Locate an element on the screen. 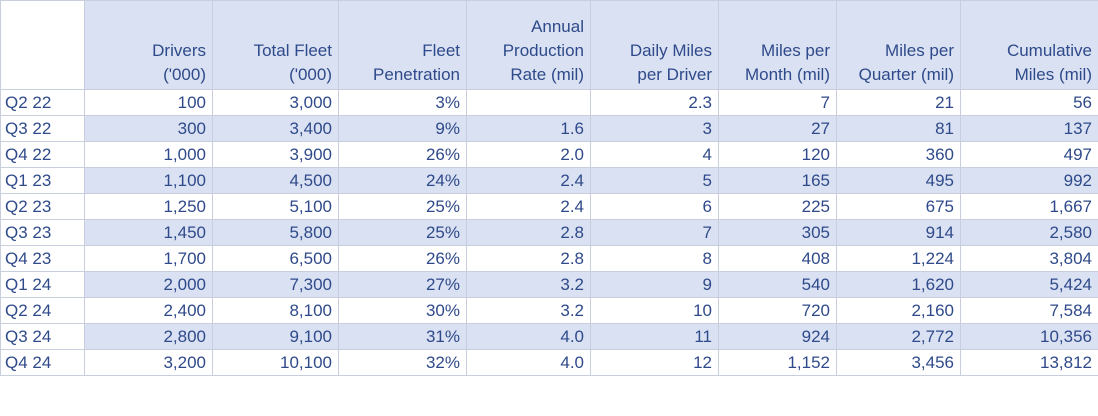  table-row: Q4 22 1,000 3,900 26% 2.0 4 120 360 497 is located at coordinates (549, 154).